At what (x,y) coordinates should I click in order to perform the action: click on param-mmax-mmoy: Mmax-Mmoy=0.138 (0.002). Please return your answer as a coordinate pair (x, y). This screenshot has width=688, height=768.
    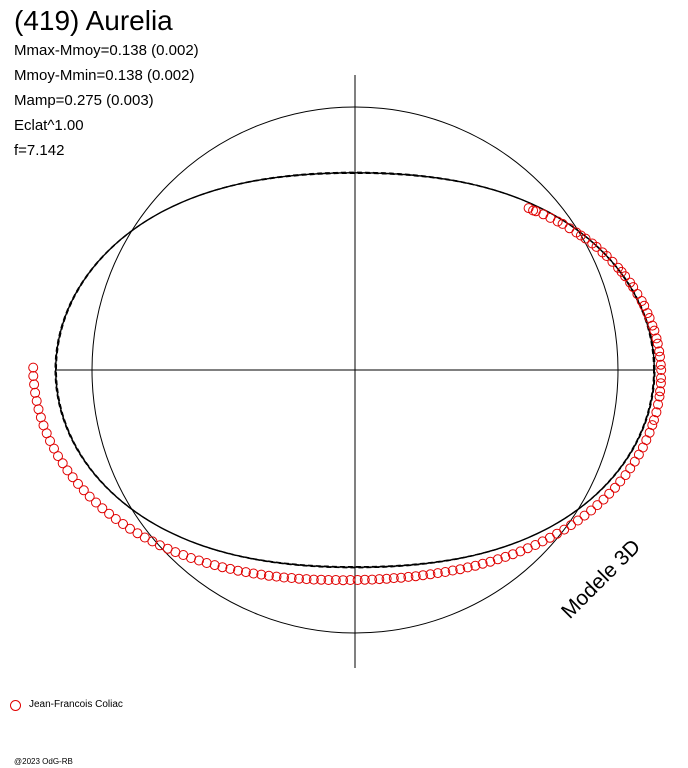
    Looking at the image, I should click on (106, 50).